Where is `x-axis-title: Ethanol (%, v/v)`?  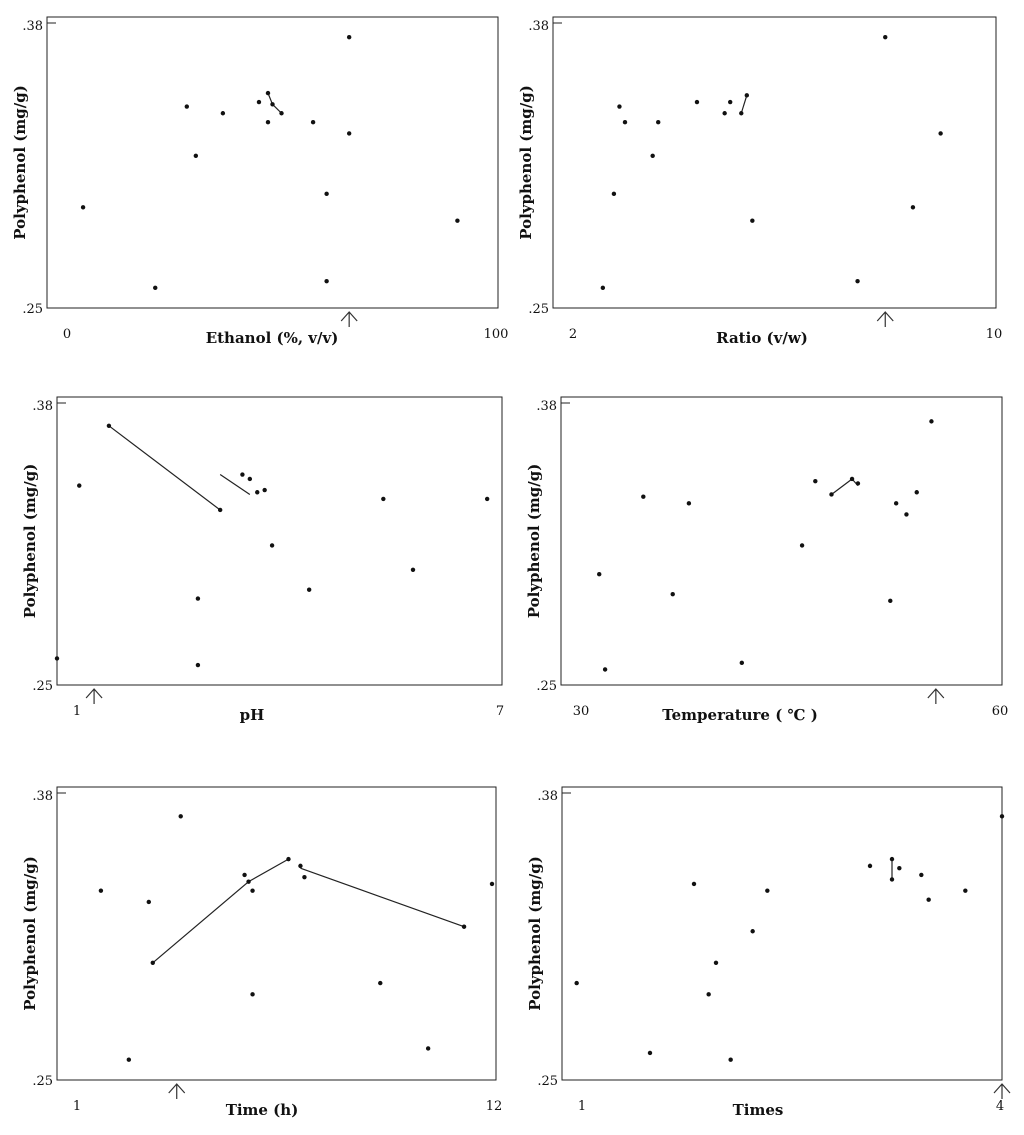
x-axis-title: Ethanol (%, v/v) is located at coordinates (272, 338).